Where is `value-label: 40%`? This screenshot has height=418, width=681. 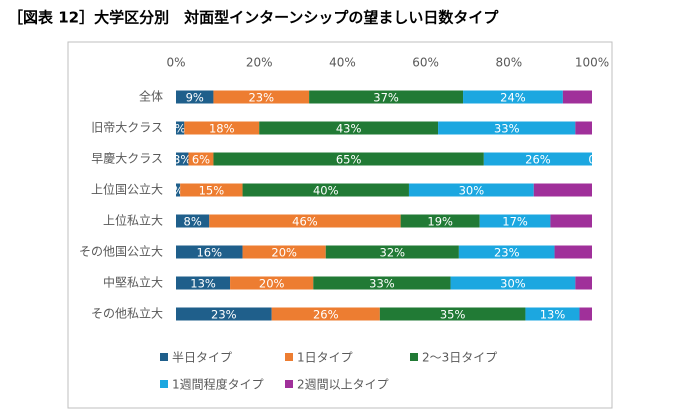 value-label: 40% is located at coordinates (326, 191).